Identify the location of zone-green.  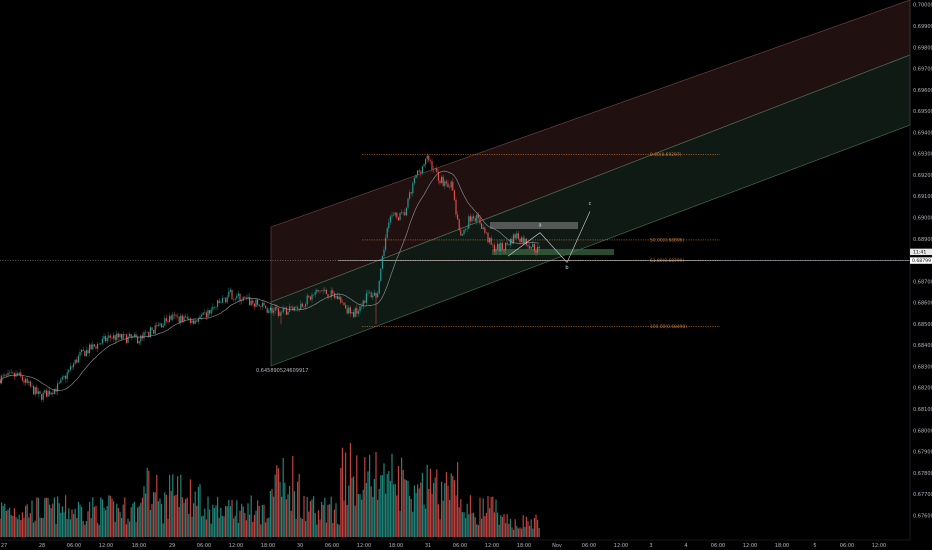
(553, 252).